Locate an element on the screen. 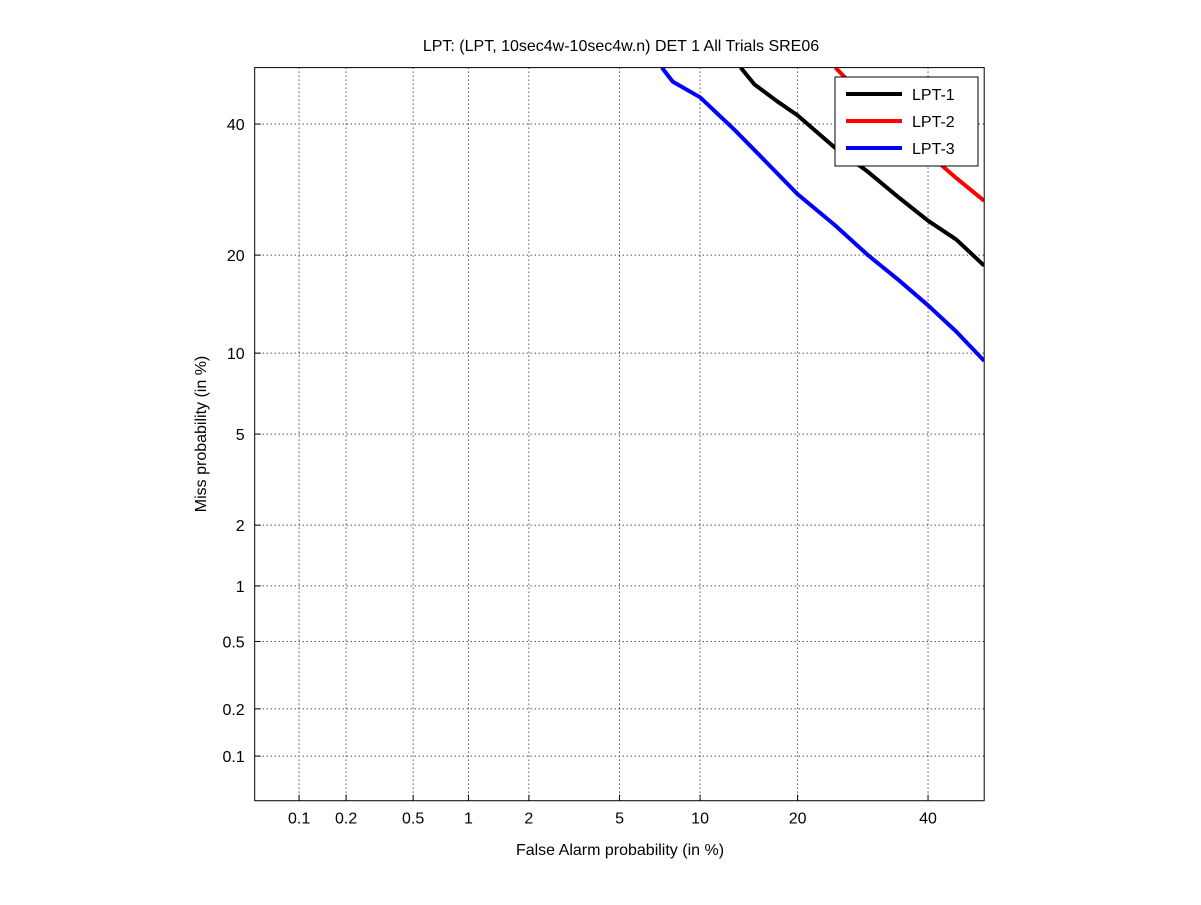 This screenshot has height=905, width=1201. x-tick-label: 20 is located at coordinates (798, 819).